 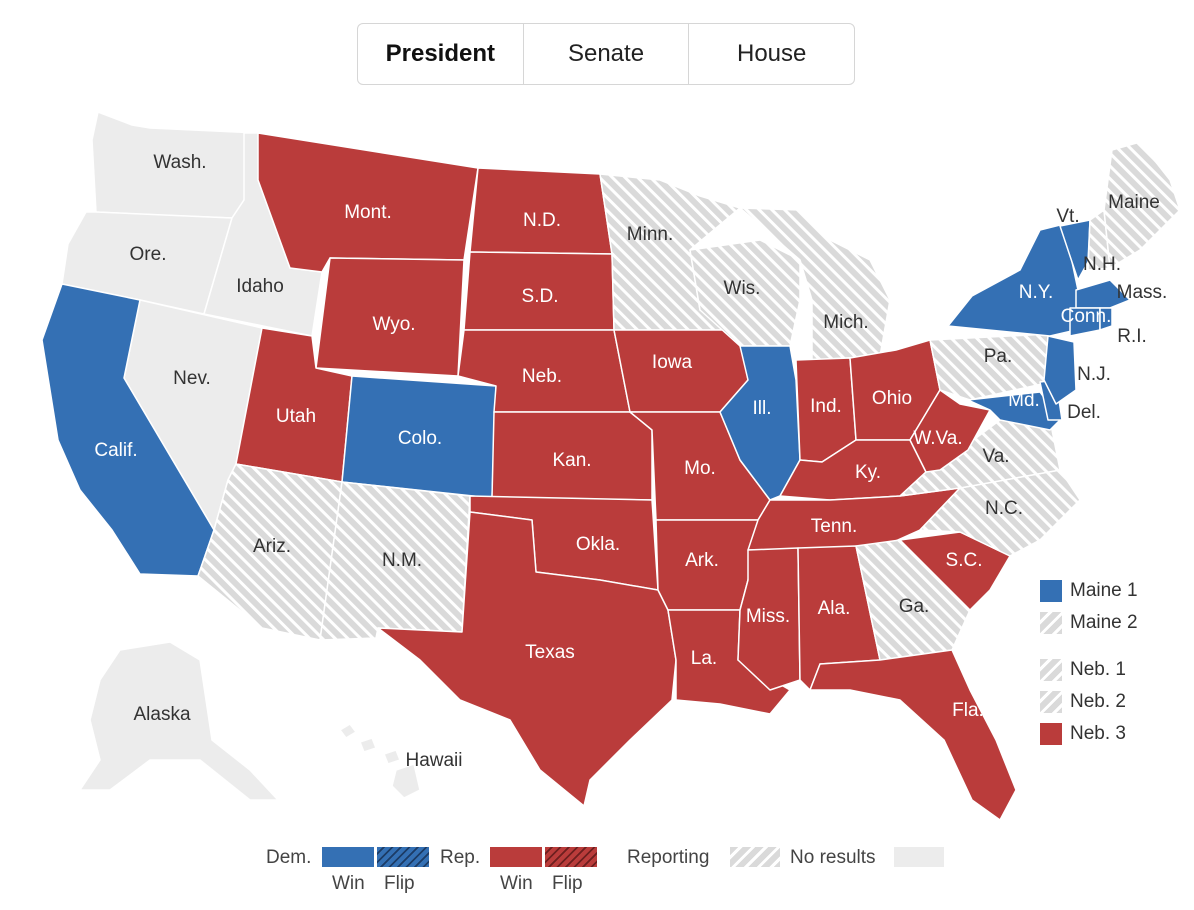 What do you see at coordinates (845, 322) in the screenshot?
I see `label-mich: Mich.` at bounding box center [845, 322].